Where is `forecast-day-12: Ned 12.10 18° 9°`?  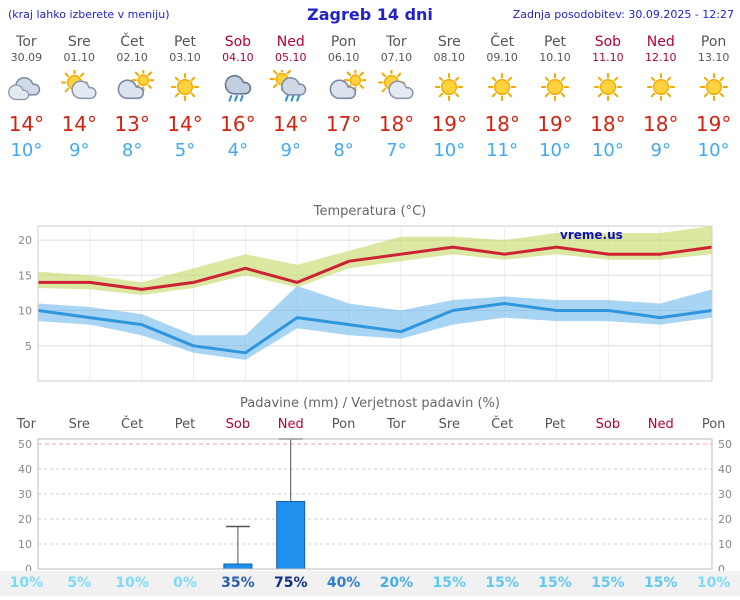
forecast-day-12: Ned 12.10 18° 9° is located at coordinates (660, 98).